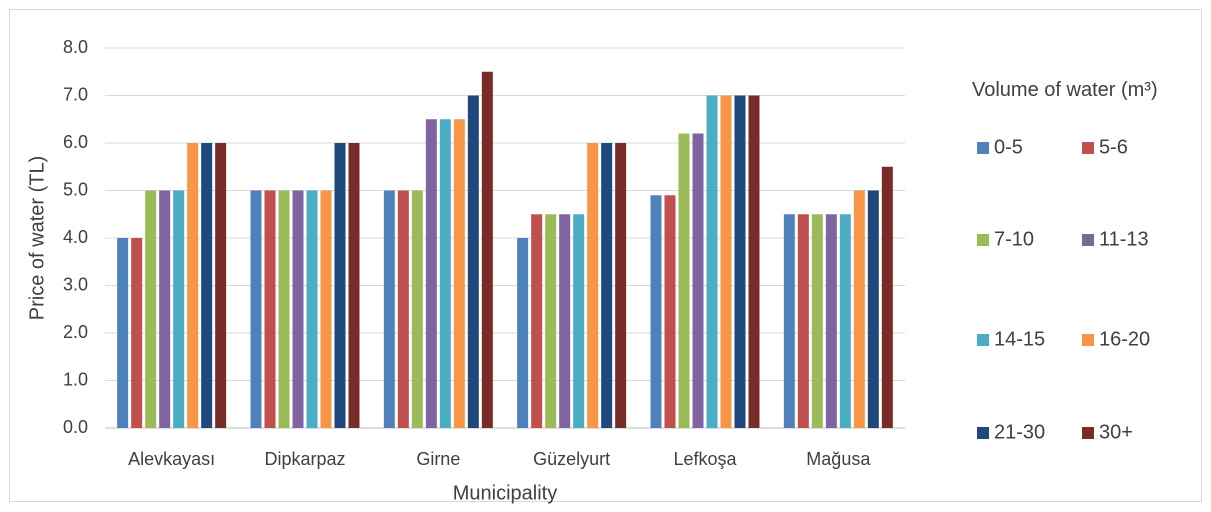 Image resolution: width=1211 pixels, height=512 pixels. What do you see at coordinates (1019, 432) in the screenshot?
I see `legend-label: 21-30` at bounding box center [1019, 432].